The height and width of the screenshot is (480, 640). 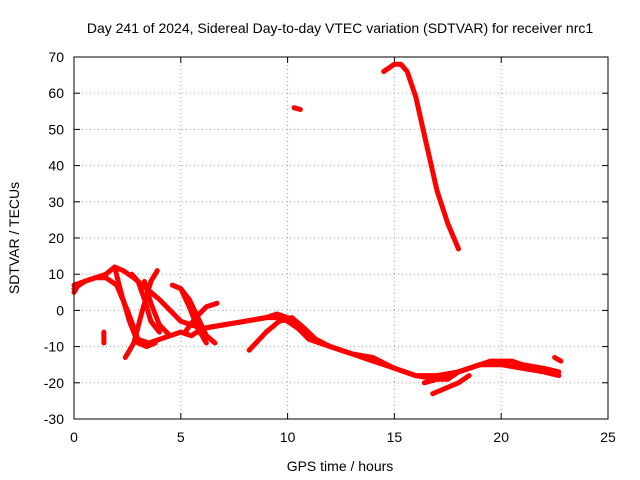 I want to click on y-tick-label: -20, so click(x=54, y=383).